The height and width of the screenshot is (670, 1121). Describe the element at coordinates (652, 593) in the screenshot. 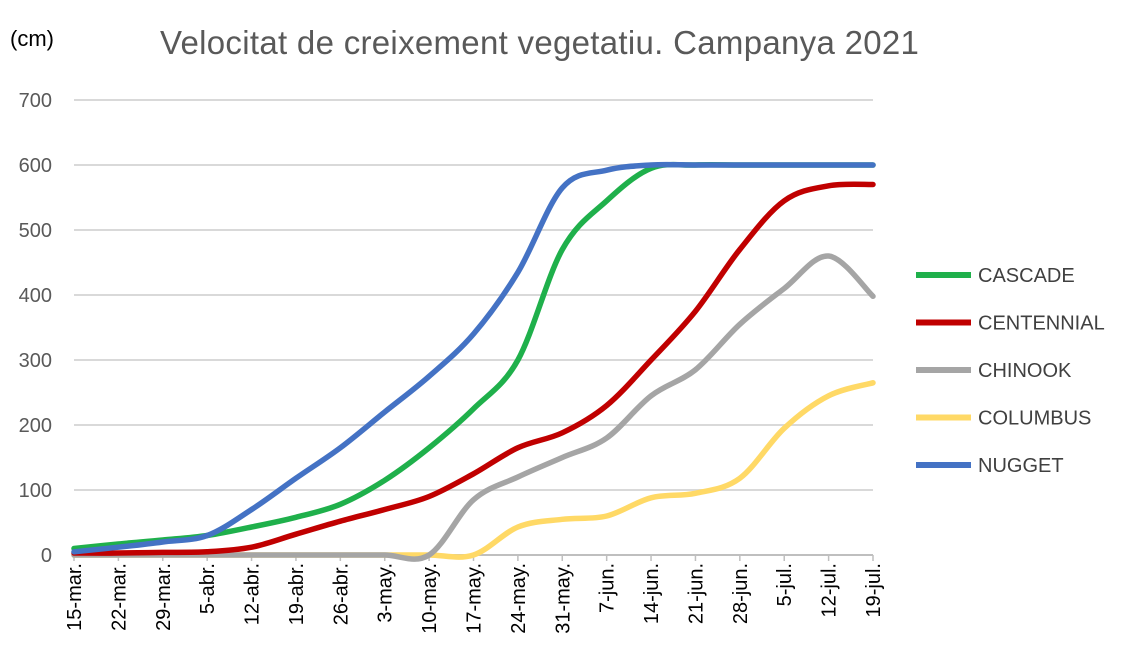

I see `x-tick-label: 14-jun.` at that location.